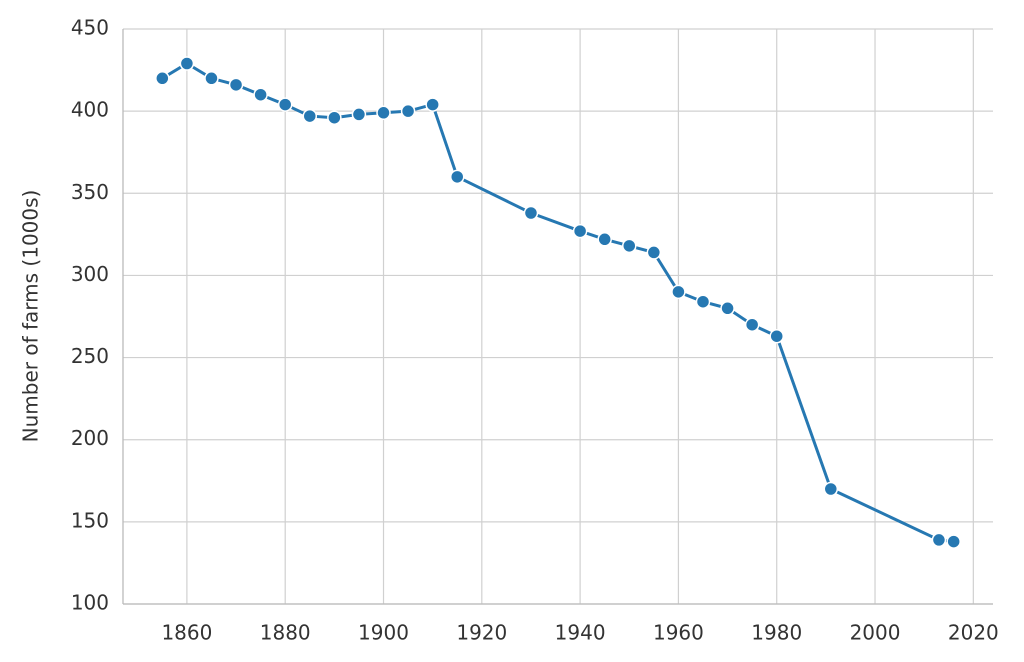  I want to click on x-tick-label: 1940, so click(580, 633).